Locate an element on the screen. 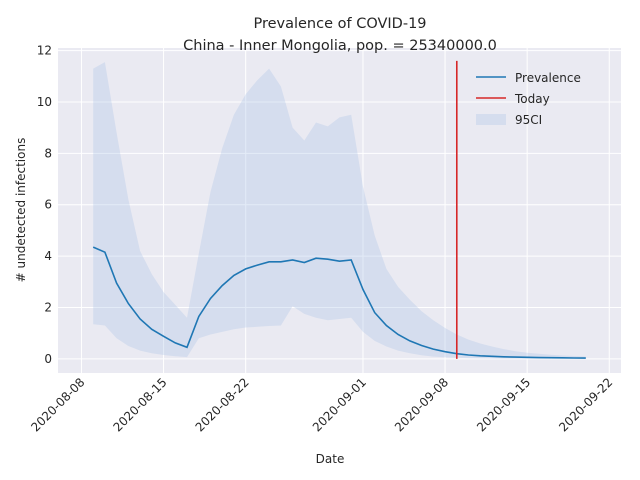  x-axis-label: Date is located at coordinates (330, 459).